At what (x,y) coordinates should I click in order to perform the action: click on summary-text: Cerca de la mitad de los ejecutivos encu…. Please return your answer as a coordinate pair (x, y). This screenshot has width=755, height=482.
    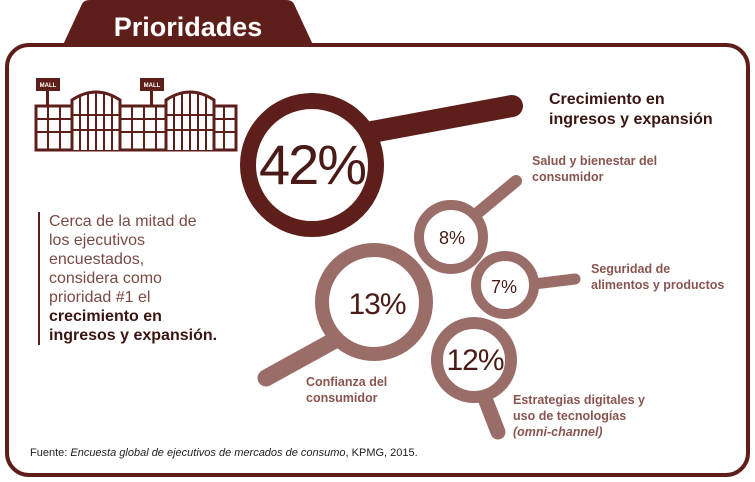
    Looking at the image, I should click on (148, 278).